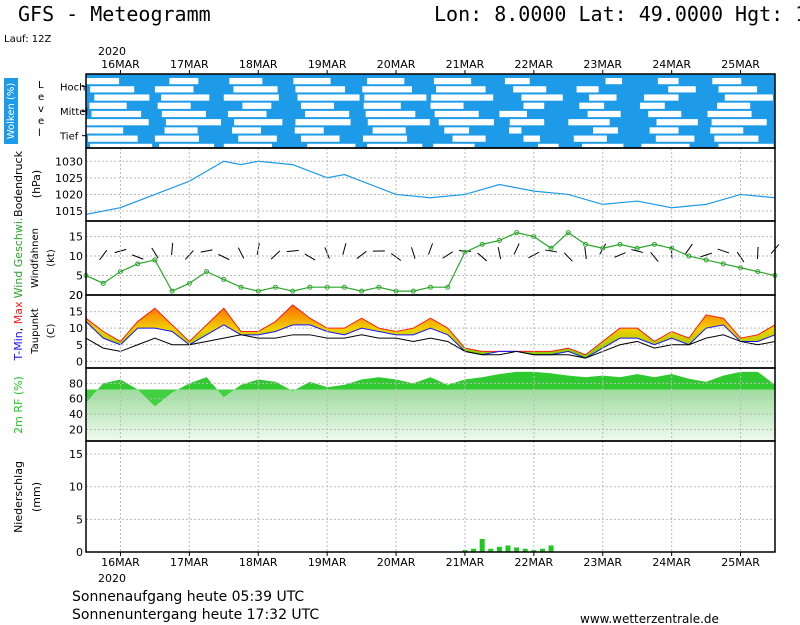 This screenshot has height=625, width=800. I want to click on day-label-bottom: 20MAR, so click(396, 562).